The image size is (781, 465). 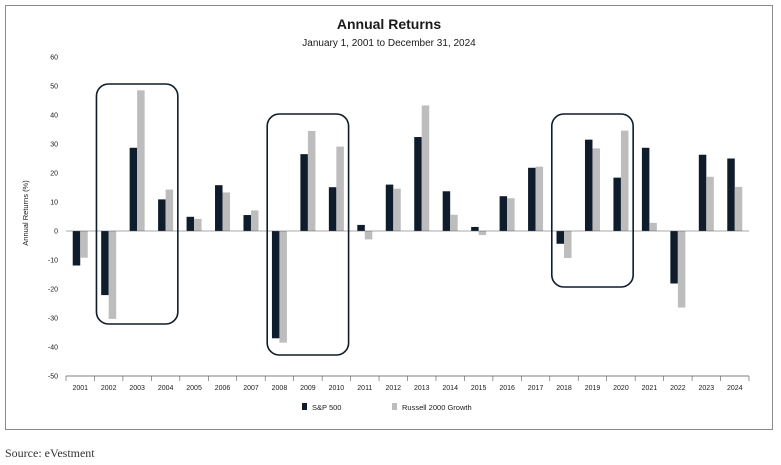 I want to click on bar-russell-2013, so click(x=425, y=168).